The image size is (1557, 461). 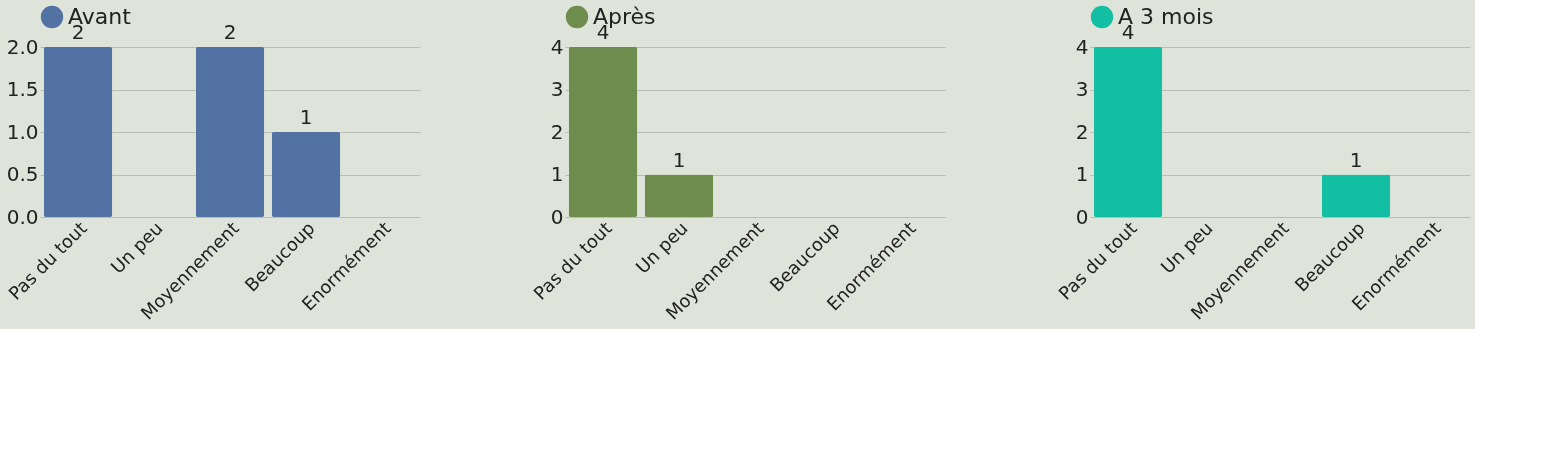 I want to click on text: 2, so click(x=230, y=32).